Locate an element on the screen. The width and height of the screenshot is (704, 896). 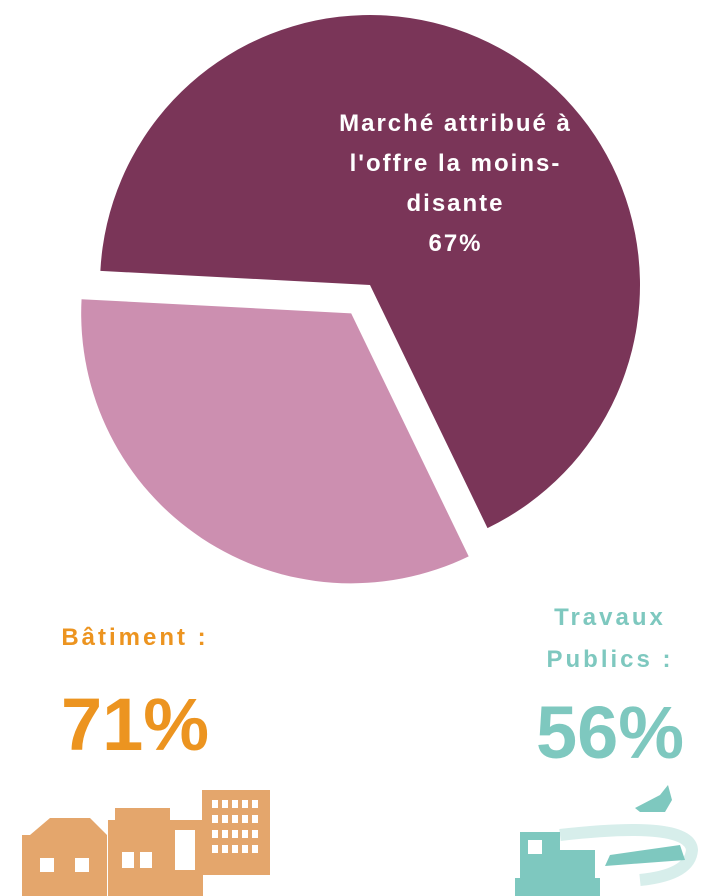
slice-value-label: 67% is located at coordinates (455, 243).